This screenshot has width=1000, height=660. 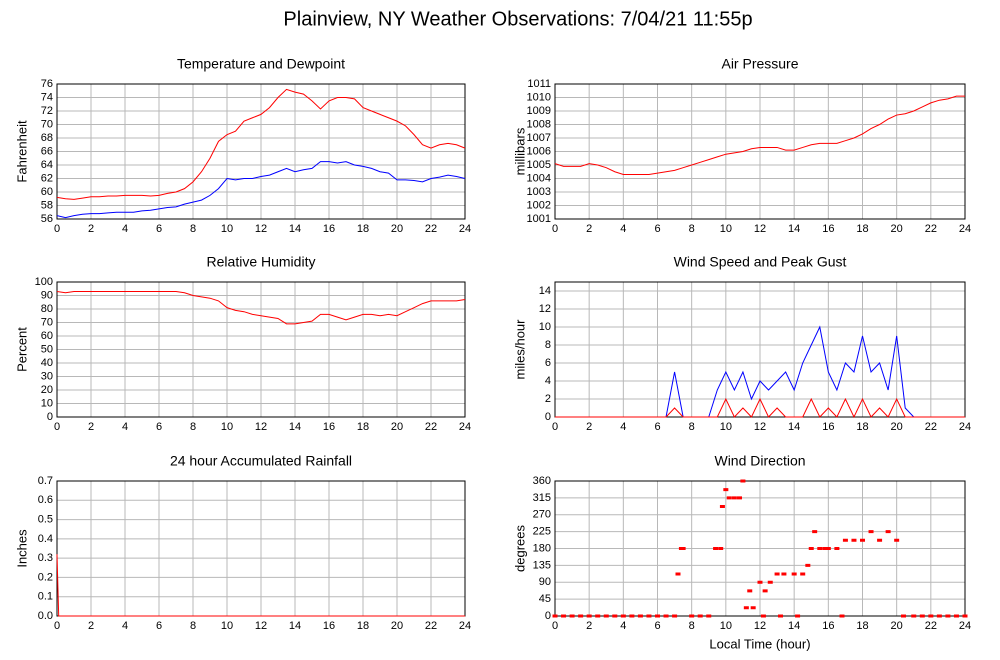 What do you see at coordinates (539, 97) in the screenshot?
I see `y-tick-label: 1010` at bounding box center [539, 97].